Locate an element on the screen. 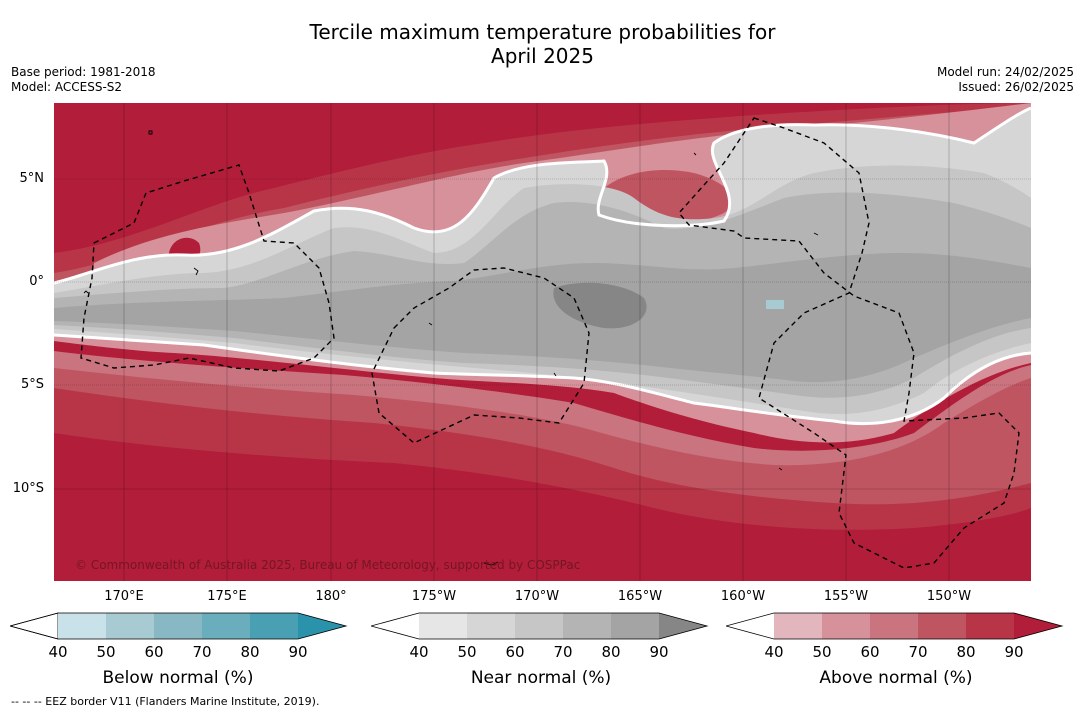 Image resolution: width=1085 pixels, height=713 pixels. lon-label-150w: 150°W is located at coordinates (949, 596).